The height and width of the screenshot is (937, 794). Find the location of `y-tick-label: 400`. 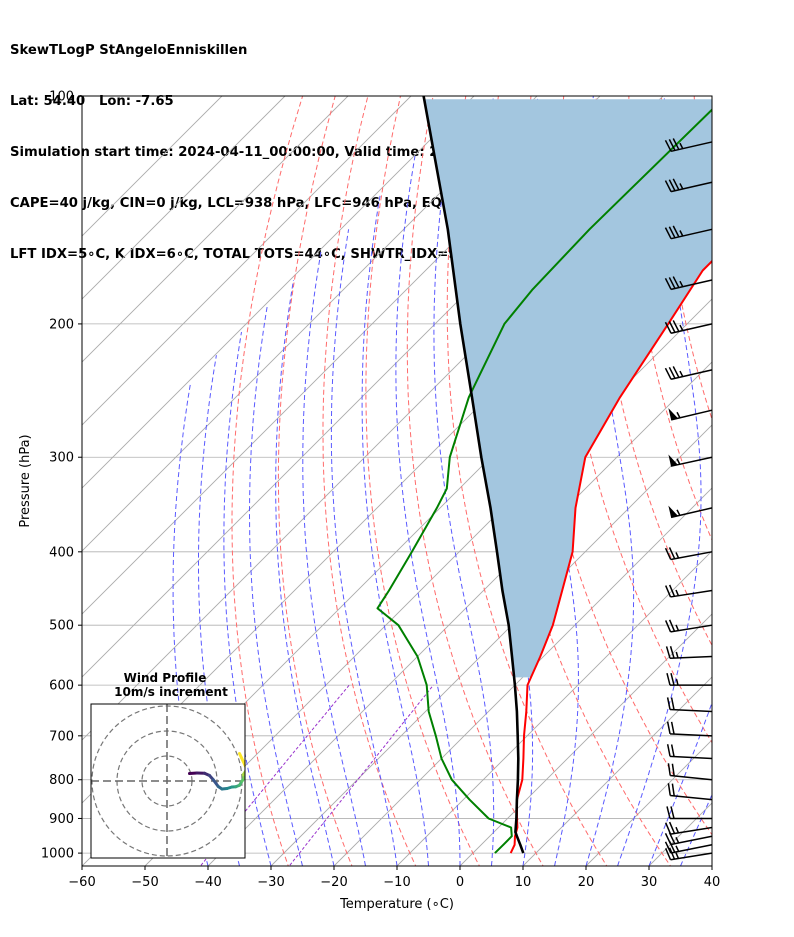

y-tick-label: 400 is located at coordinates (61, 552).